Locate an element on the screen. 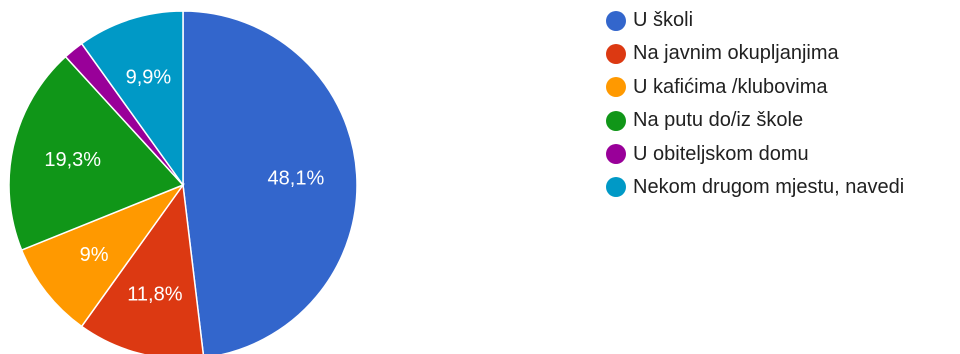 The height and width of the screenshot is (354, 960). legend-item: U školi is located at coordinates (755, 20).